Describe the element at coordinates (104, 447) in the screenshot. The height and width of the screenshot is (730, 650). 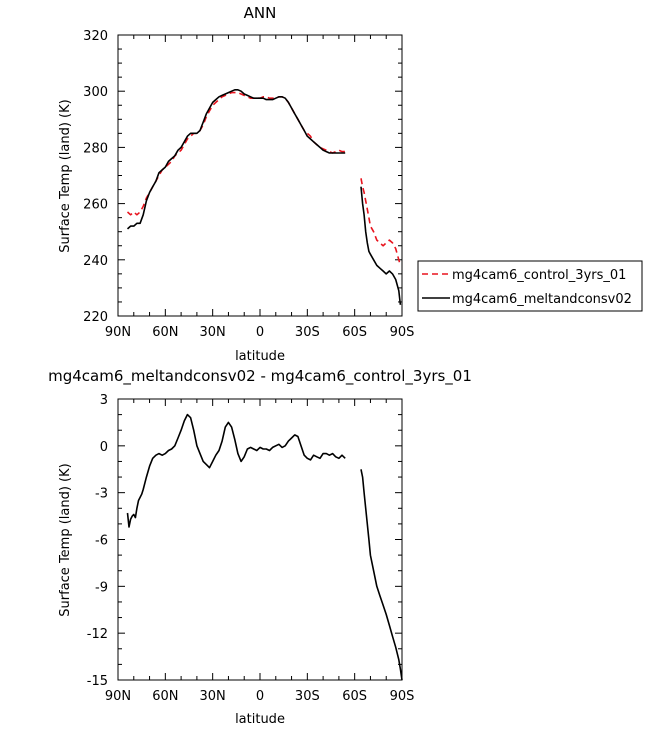
I see `bottom-chart-y-tick-label: 0` at that location.